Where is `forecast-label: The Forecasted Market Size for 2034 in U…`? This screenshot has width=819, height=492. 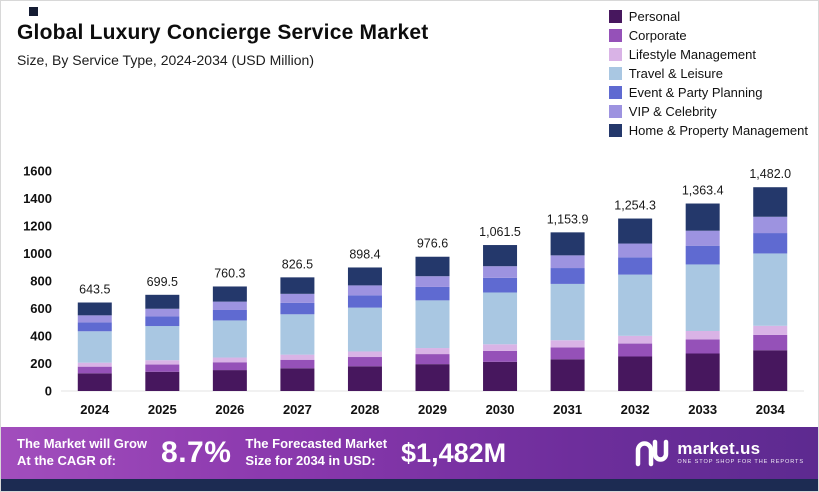 forecast-label: The Forecasted Market Size for 2034 in U… is located at coordinates (316, 453).